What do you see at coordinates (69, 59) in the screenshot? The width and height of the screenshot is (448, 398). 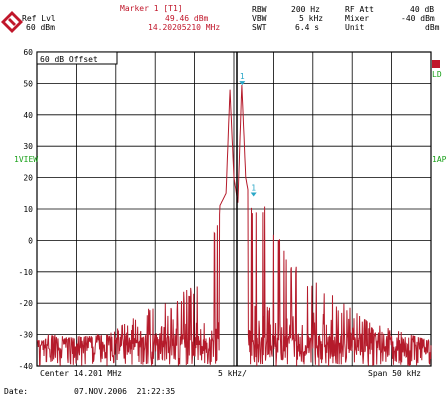 I see `offset-label: 60 dB Offset` at bounding box center [69, 59].